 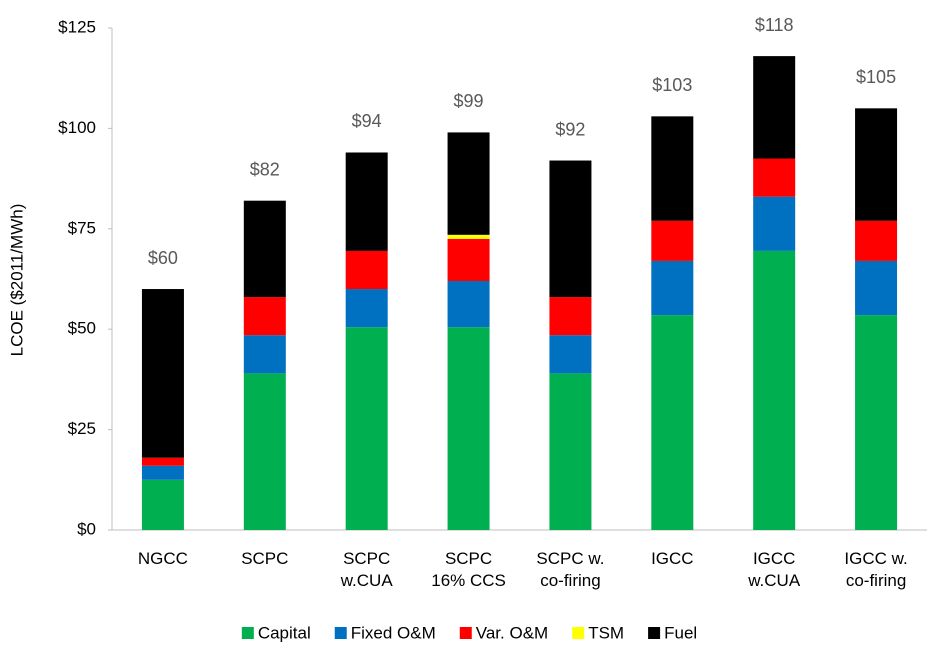 I want to click on x-tick-label: SCPC 16% CCS, so click(x=468, y=569).